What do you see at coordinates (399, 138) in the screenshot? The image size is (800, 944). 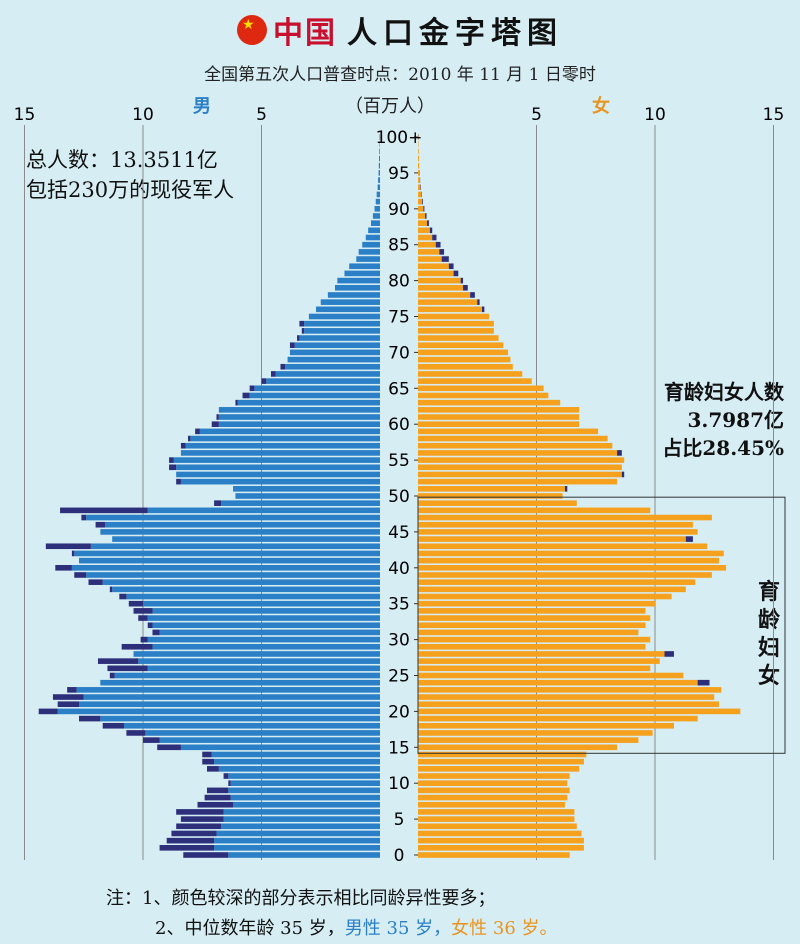 I see `y-tick-label: 100+` at bounding box center [399, 138].